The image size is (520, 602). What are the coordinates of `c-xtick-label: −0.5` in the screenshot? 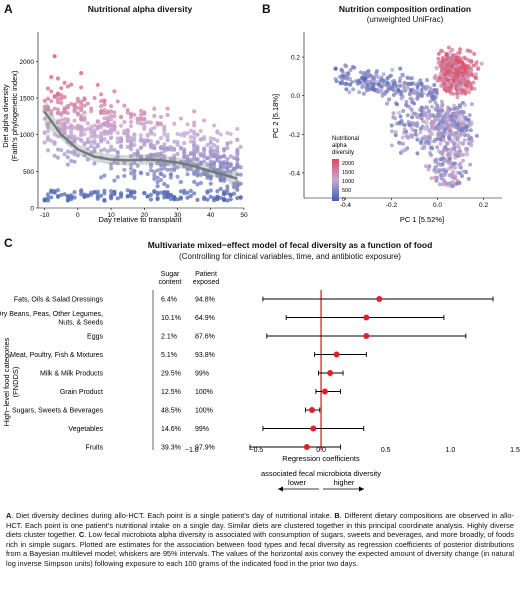 It's located at (257, 450).